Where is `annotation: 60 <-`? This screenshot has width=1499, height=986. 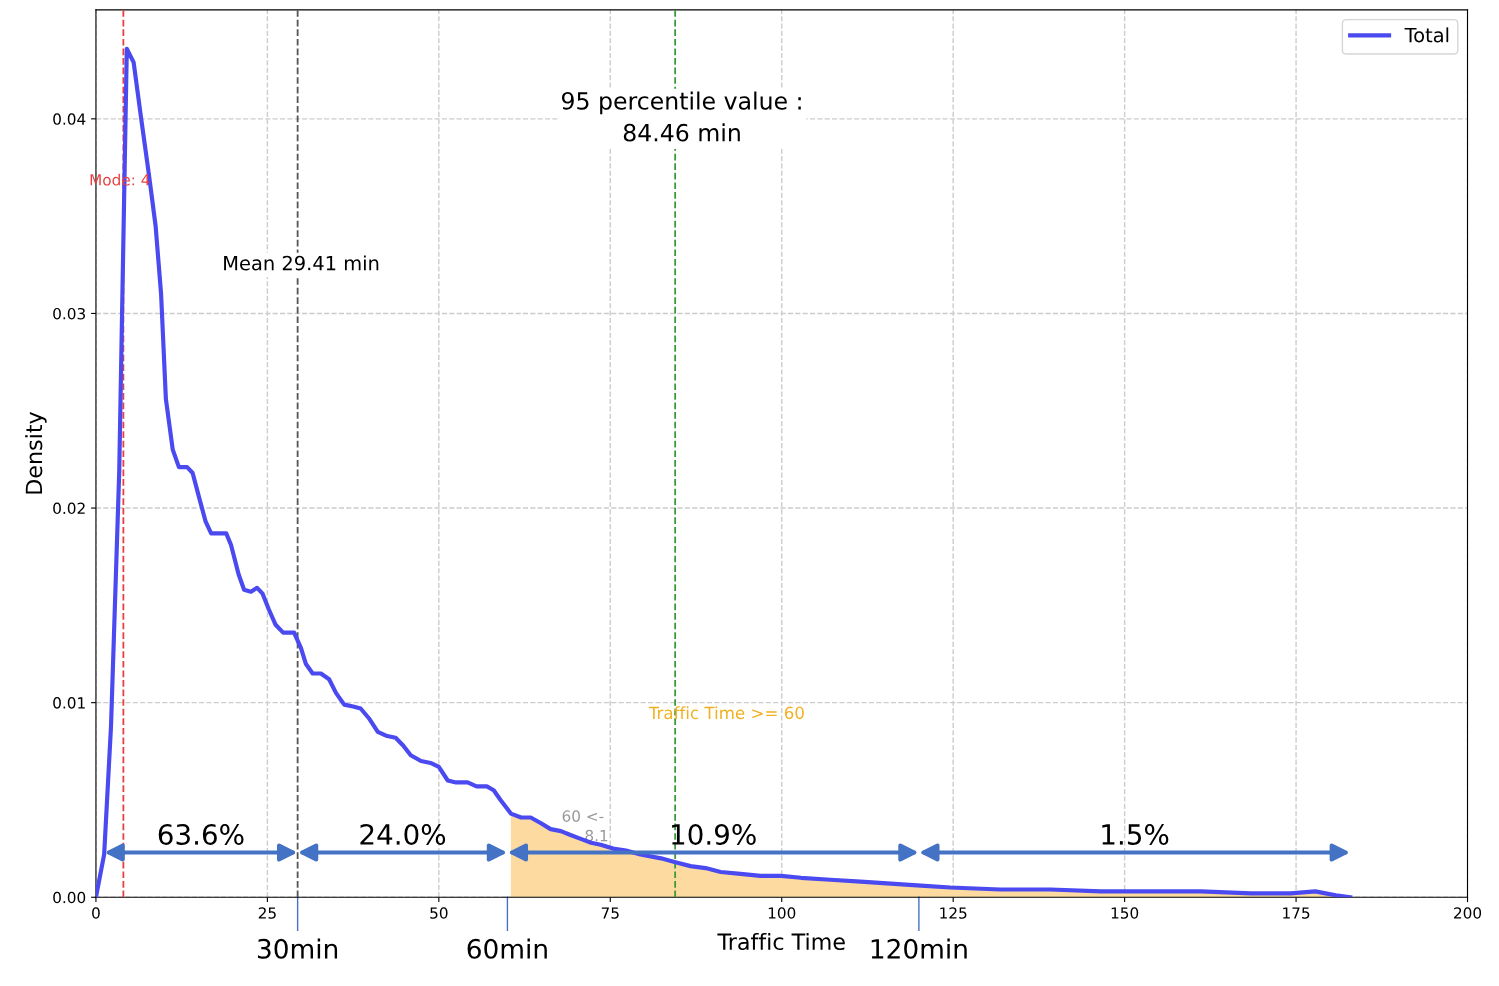
annotation: 60 <- is located at coordinates (583, 816).